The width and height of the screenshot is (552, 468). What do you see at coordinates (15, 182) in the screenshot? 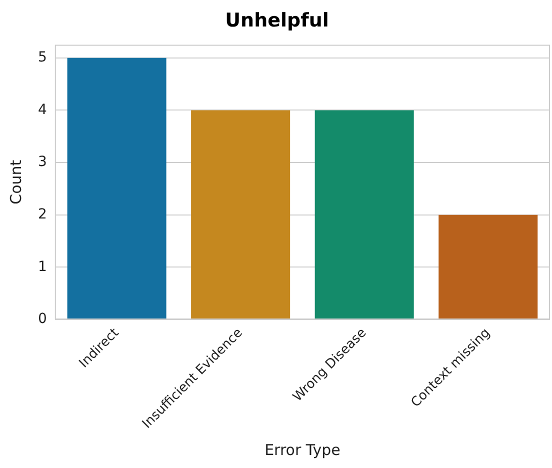
I see `y-axis-title: Count` at bounding box center [15, 182].